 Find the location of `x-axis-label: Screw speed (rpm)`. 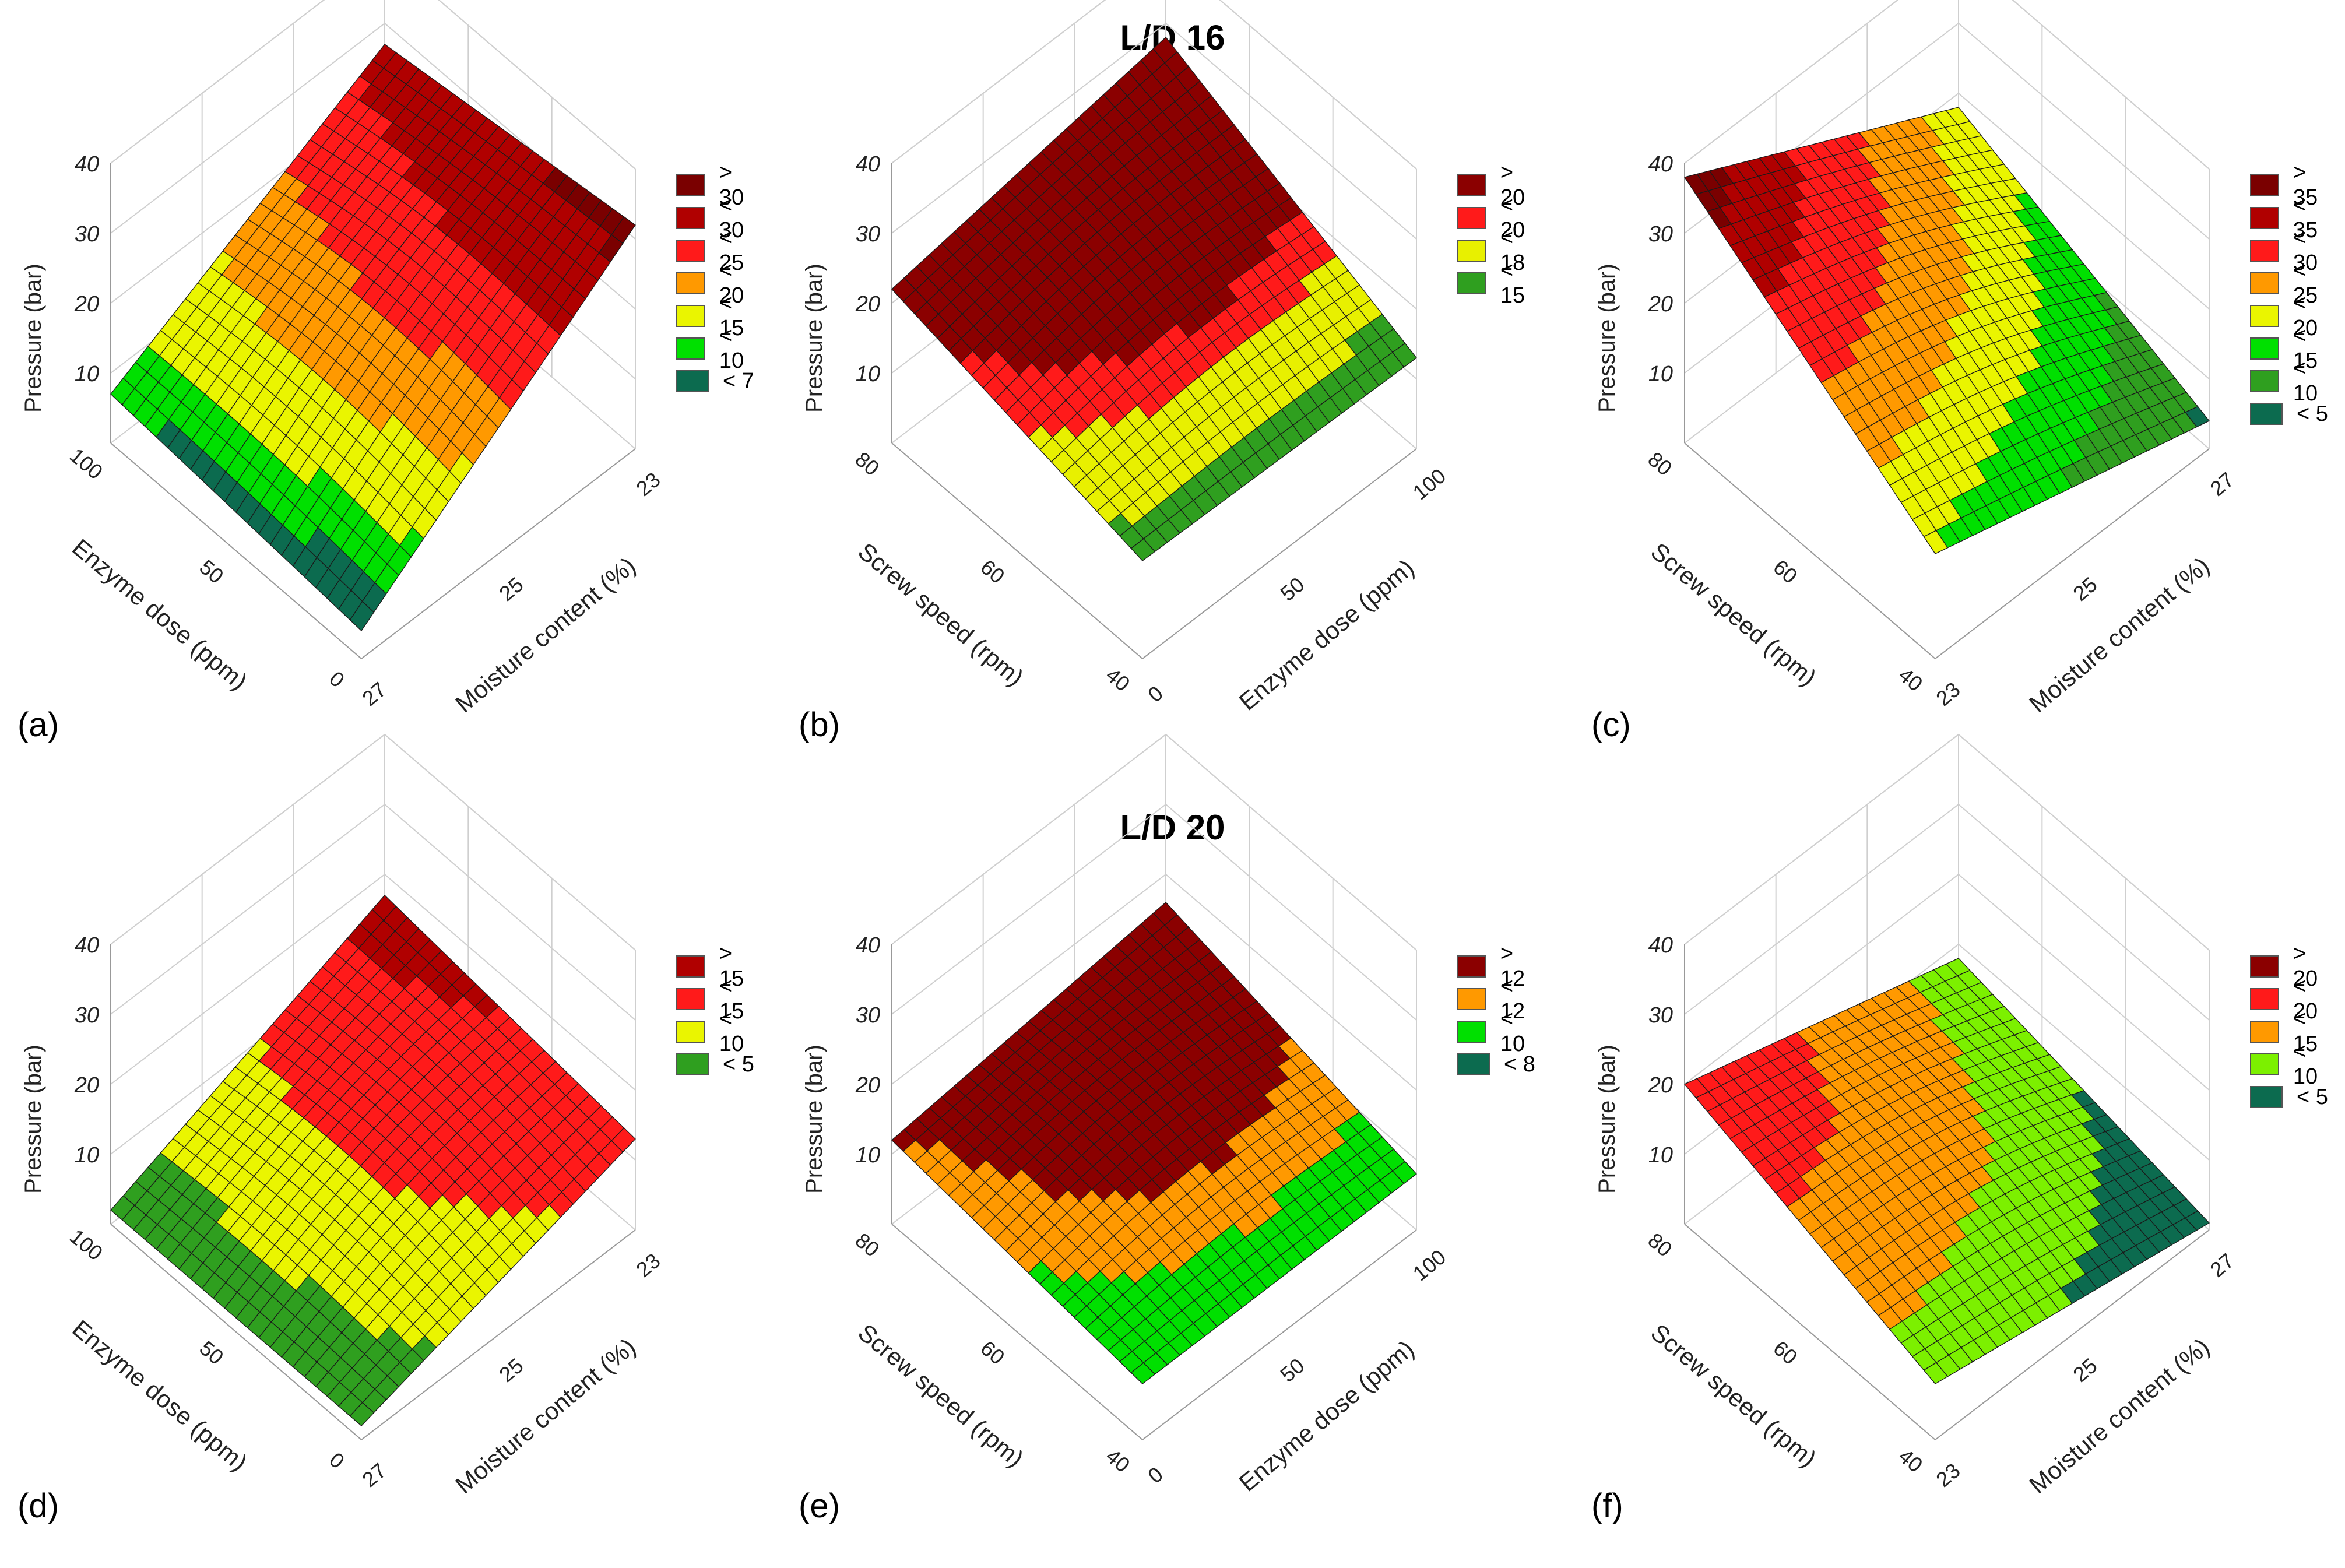

x-axis-label: Screw speed (rpm) is located at coordinates (941, 1395).